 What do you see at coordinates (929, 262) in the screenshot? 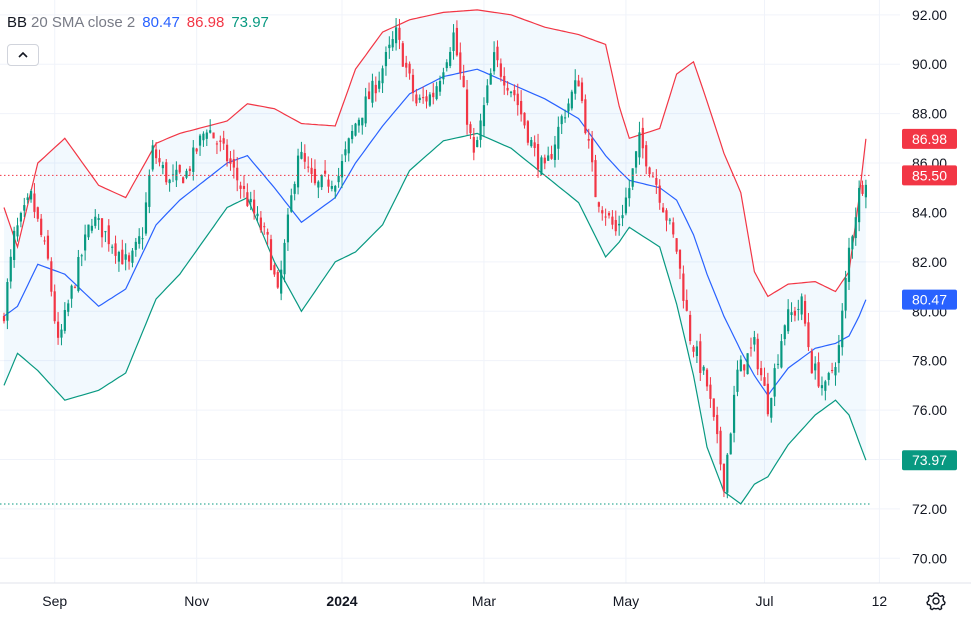
I see `y-tick-label: 82.00` at bounding box center [929, 262].